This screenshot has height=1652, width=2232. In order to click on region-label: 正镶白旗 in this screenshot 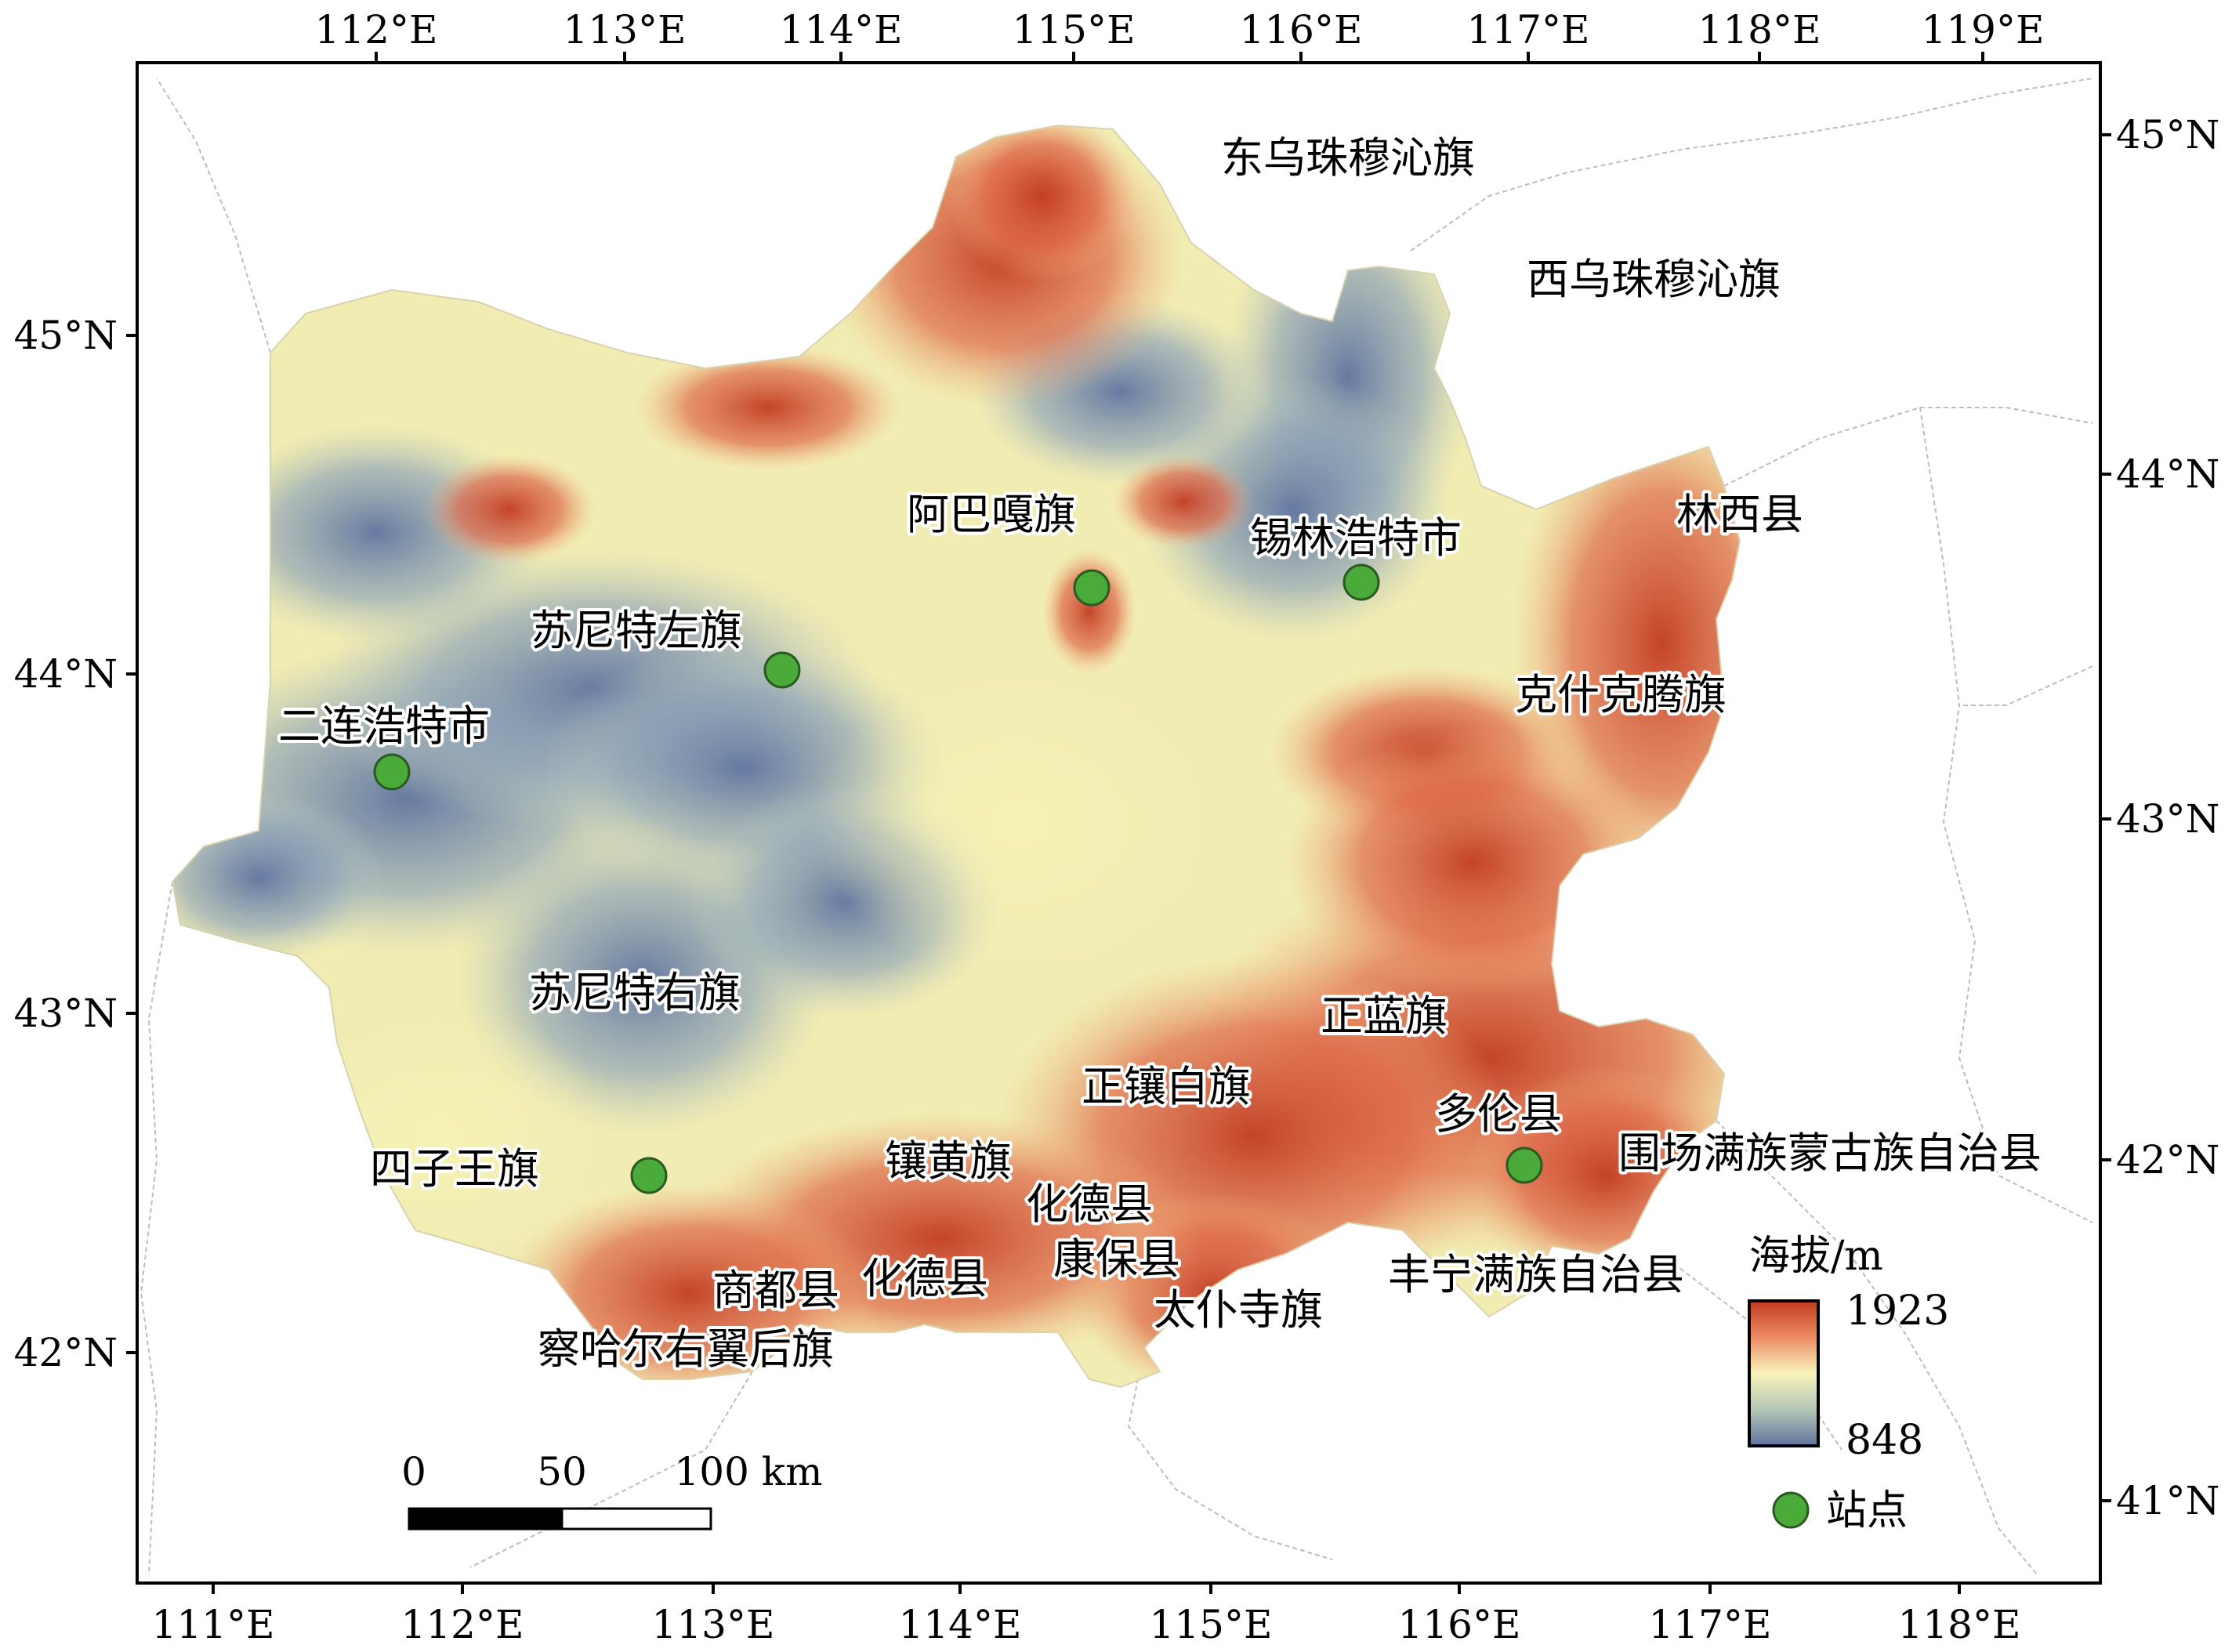, I will do `click(1166, 1086)`.